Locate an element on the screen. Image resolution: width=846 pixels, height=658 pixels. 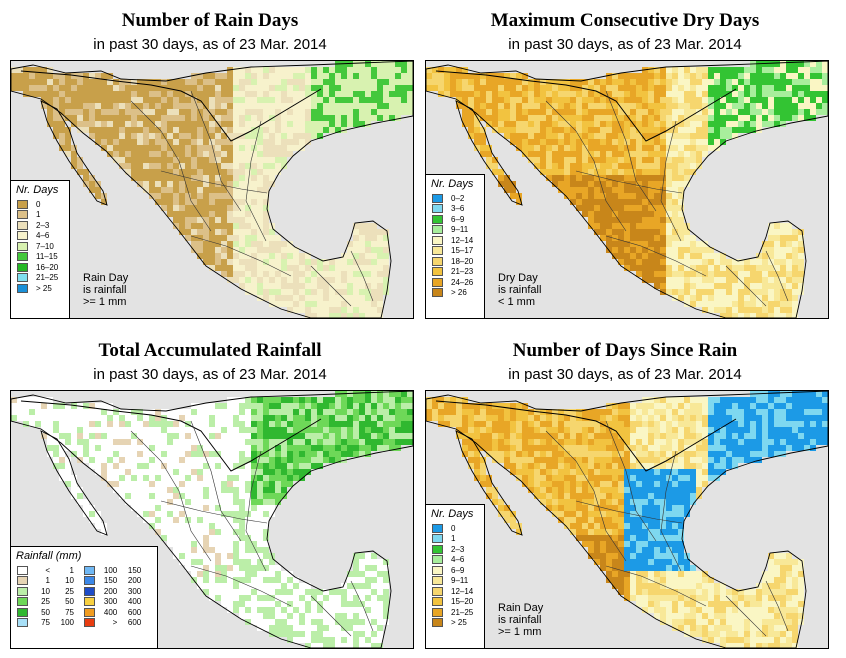
note-line: < 1 mm is located at coordinates (516, 302).